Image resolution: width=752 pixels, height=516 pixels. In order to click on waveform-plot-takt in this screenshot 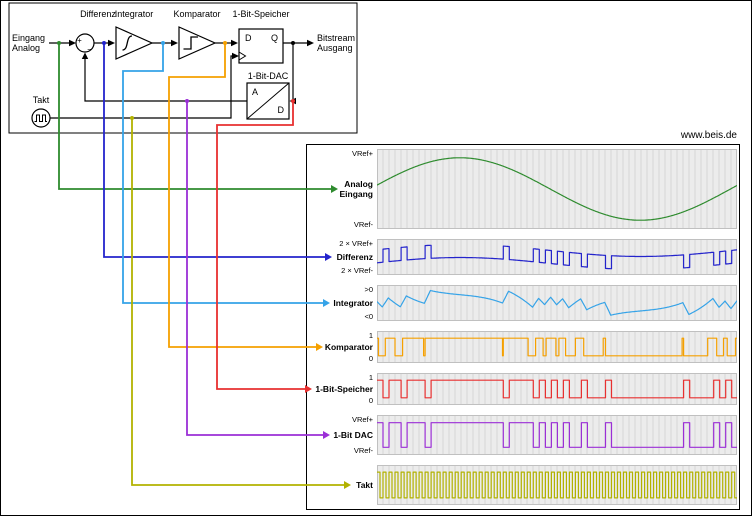, I will do `click(557, 485)`.